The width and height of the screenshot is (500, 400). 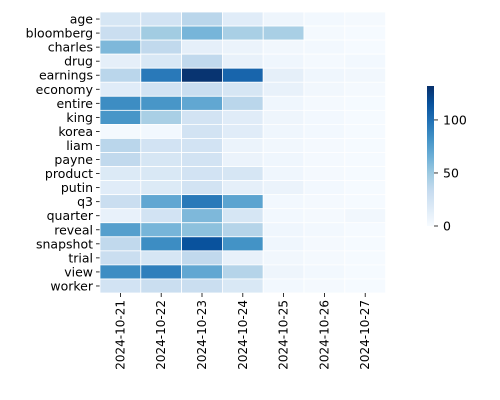 I want to click on row-label: earnings, so click(x=66, y=75).